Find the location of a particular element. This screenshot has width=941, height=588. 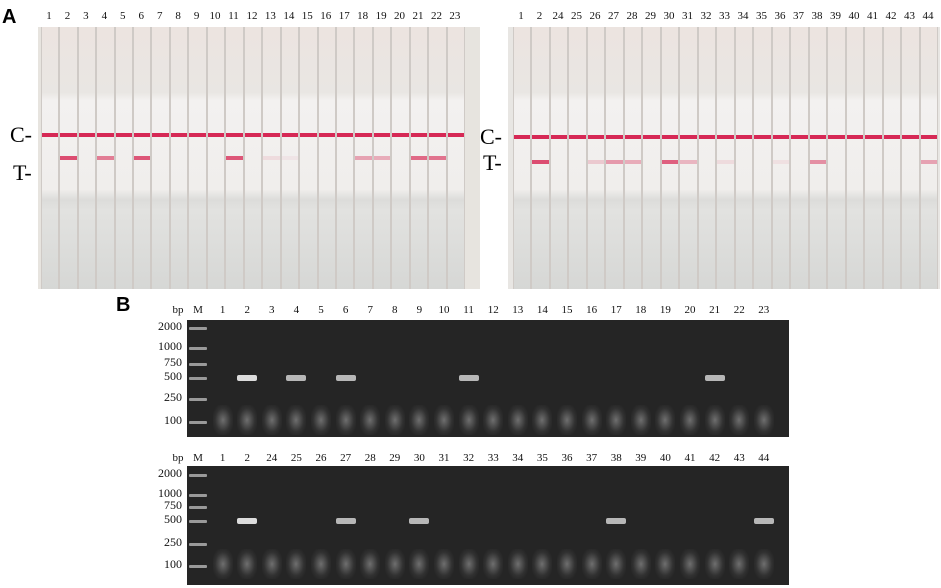

gel-lane-label: 2 is located at coordinates (247, 458).